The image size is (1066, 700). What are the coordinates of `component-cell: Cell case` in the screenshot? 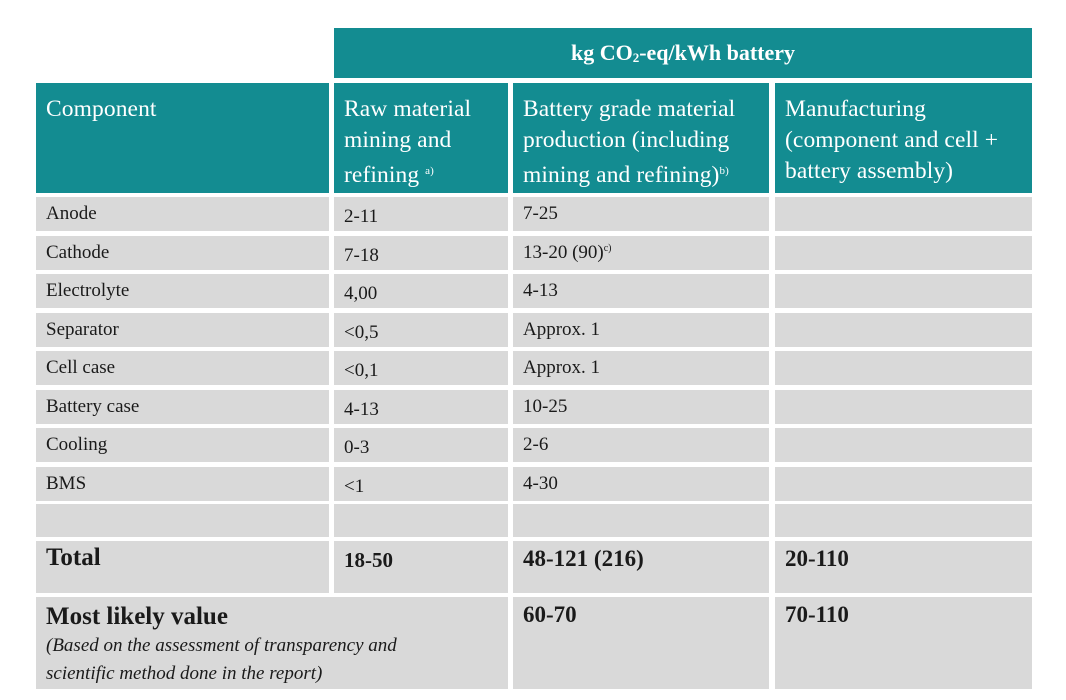 It's located at (182, 368).